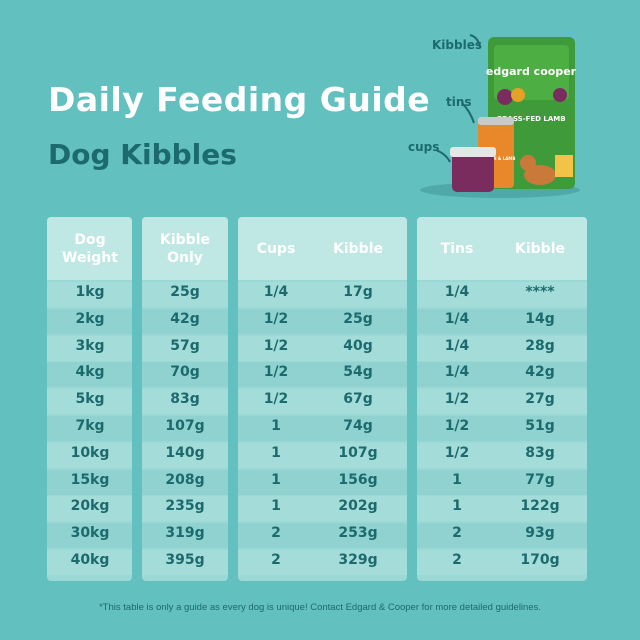  Describe the element at coordinates (358, 426) in the screenshot. I see `table-cell: 74g` at that location.